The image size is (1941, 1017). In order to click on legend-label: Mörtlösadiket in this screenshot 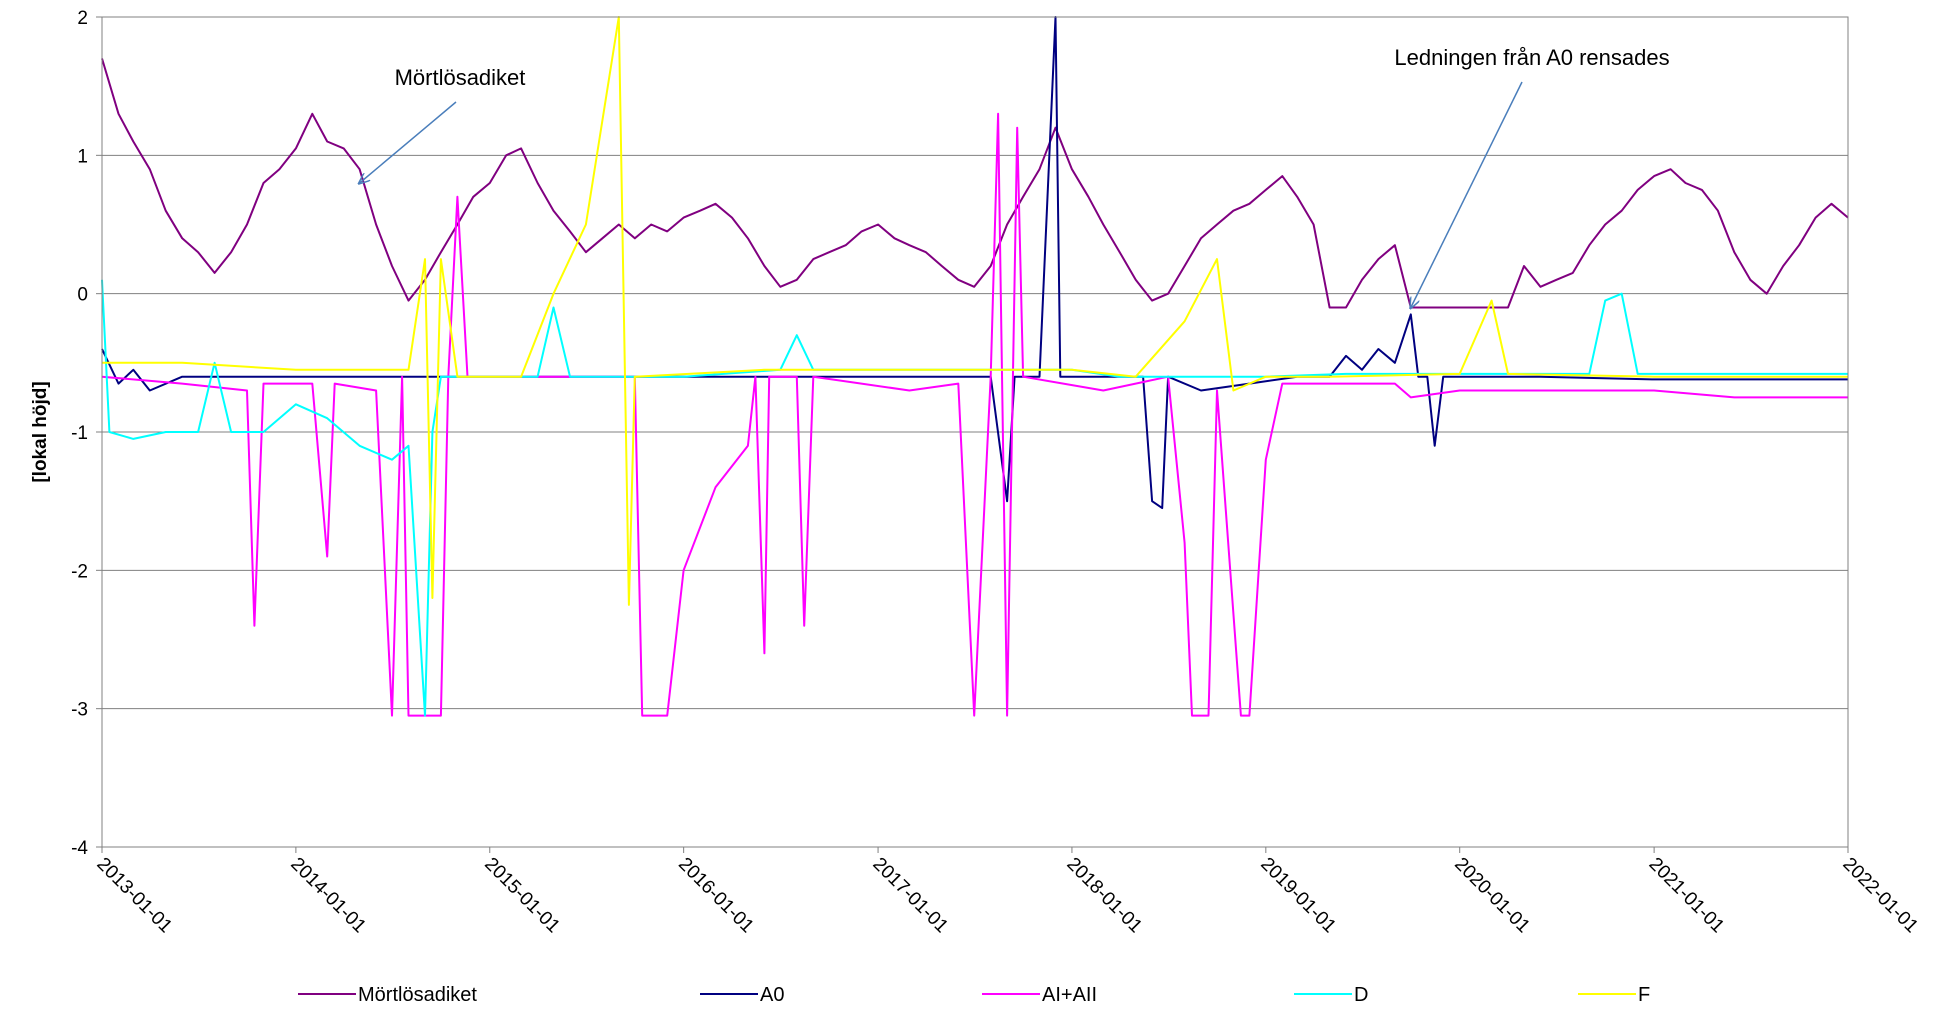, I will do `click(417, 995)`.